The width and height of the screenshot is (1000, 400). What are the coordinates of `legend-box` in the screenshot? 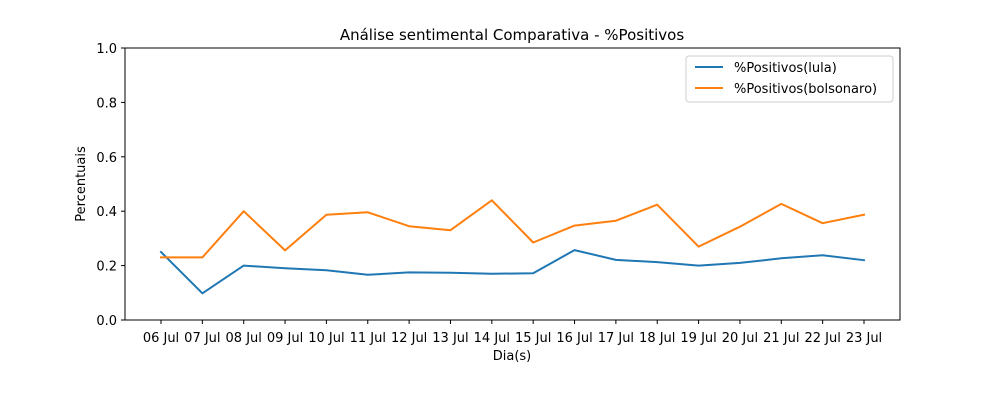 It's located at (789, 79).